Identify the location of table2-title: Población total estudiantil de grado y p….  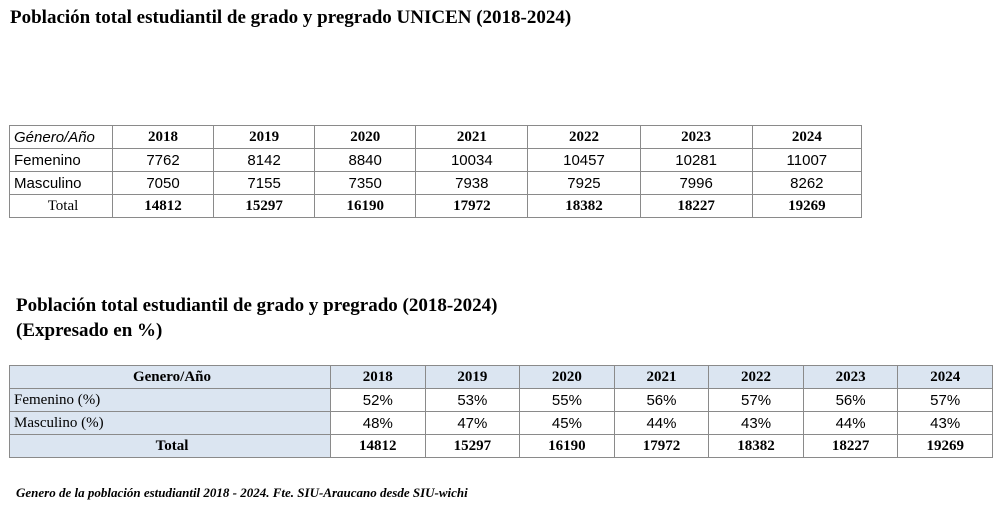
(257, 318).